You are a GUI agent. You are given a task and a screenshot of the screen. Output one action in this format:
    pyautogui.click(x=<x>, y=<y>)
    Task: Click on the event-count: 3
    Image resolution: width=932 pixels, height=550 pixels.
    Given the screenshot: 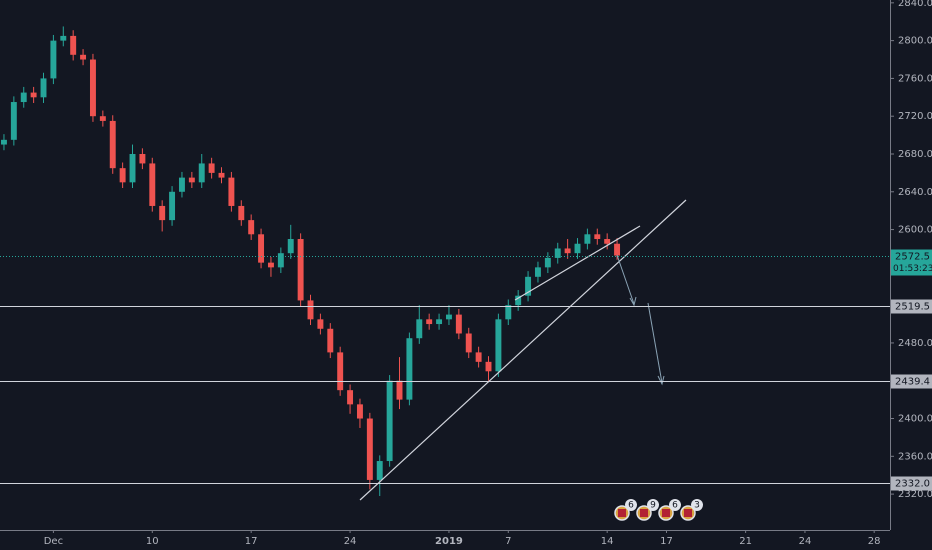 What is the action you would take?
    pyautogui.click(x=697, y=506)
    